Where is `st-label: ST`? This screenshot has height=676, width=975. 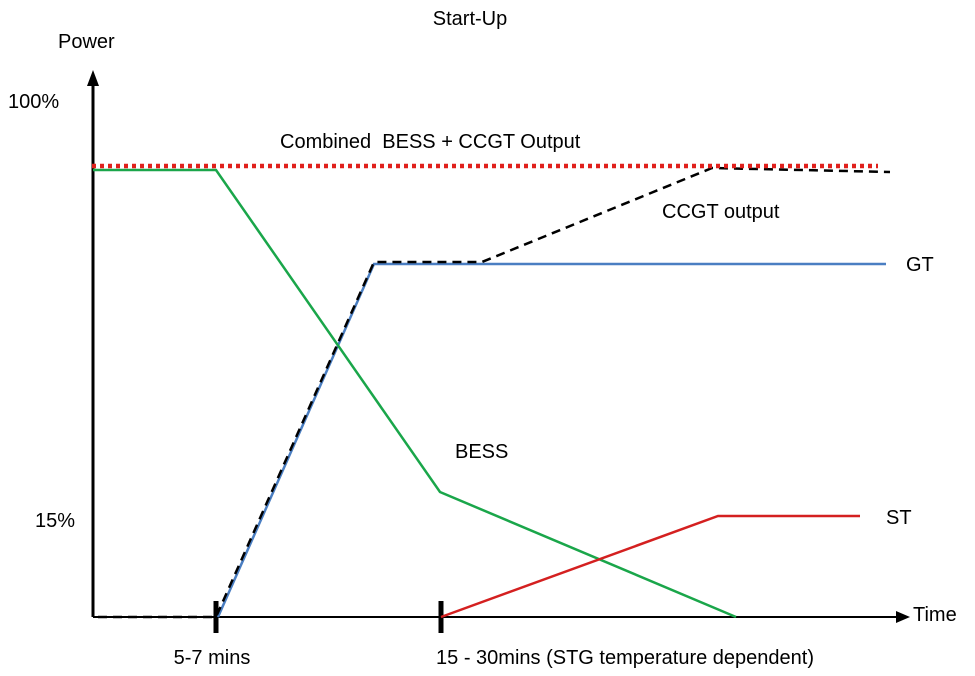
st-label: ST is located at coordinates (899, 518).